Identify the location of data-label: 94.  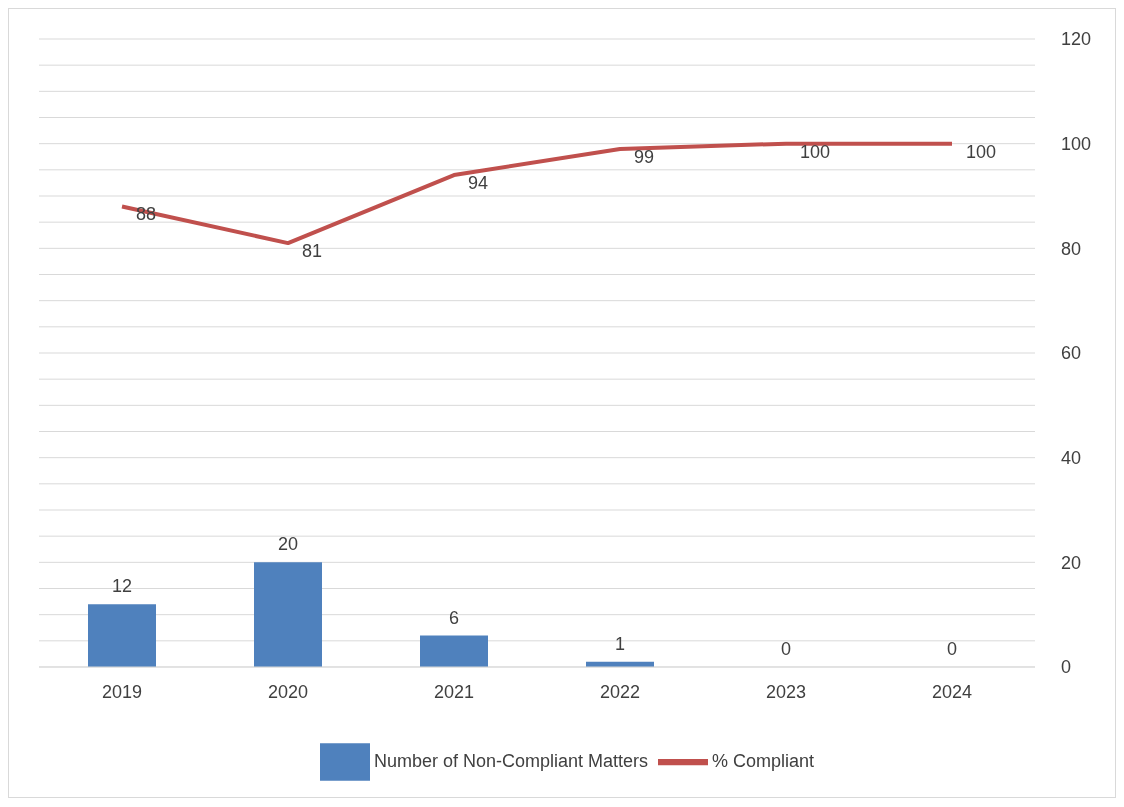
(478, 183).